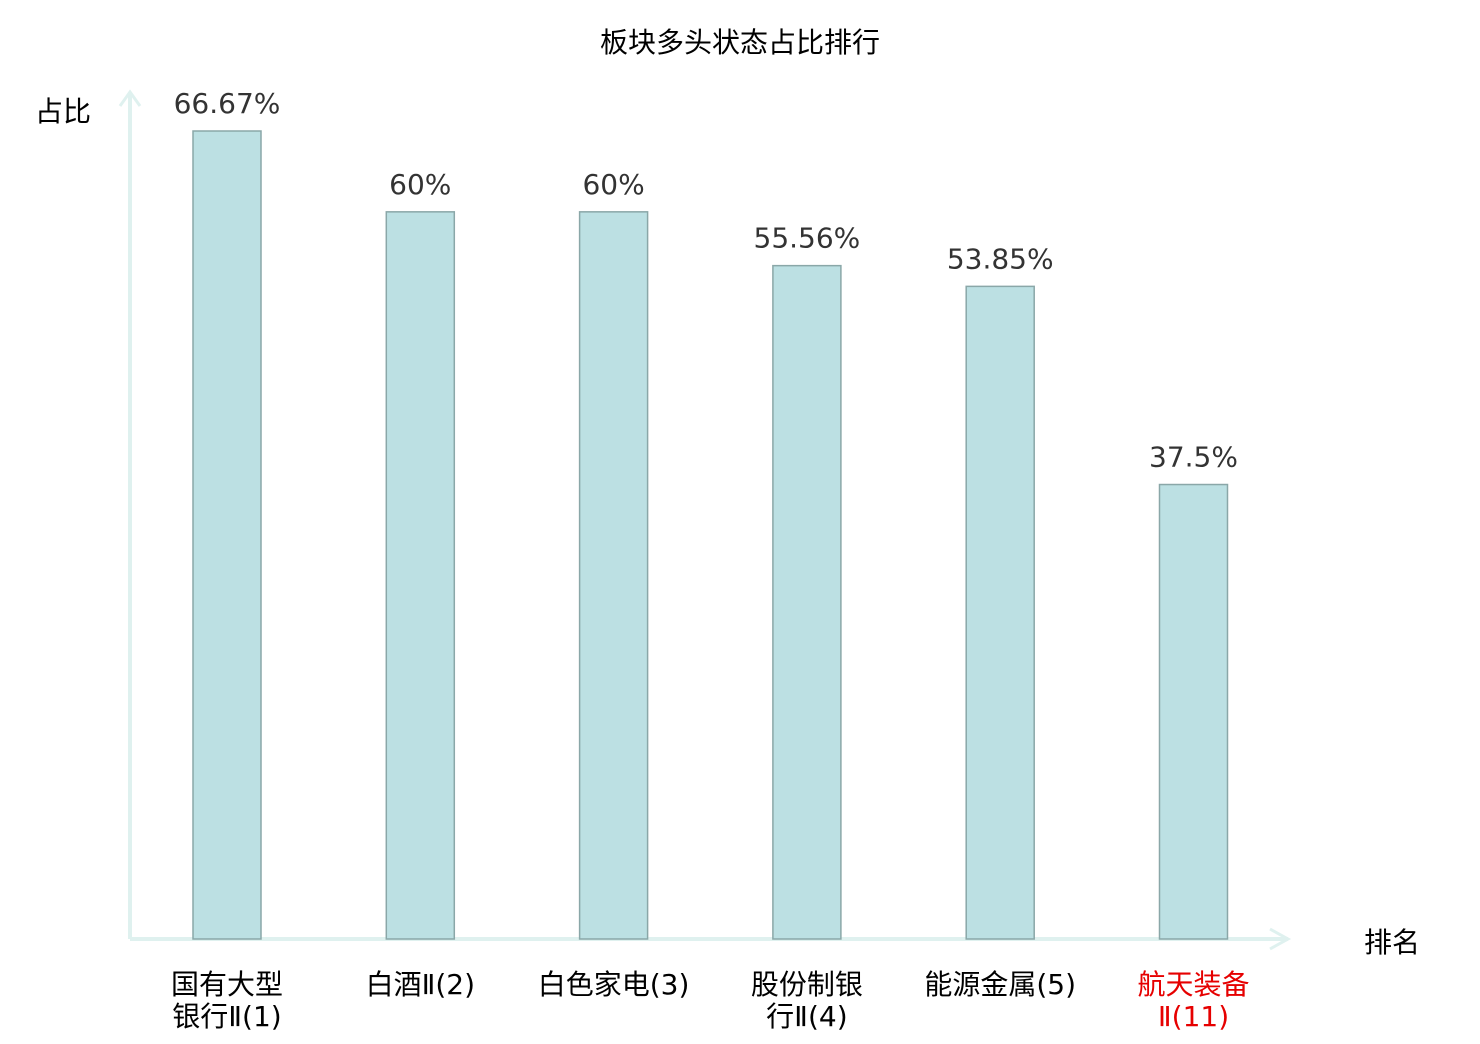  What do you see at coordinates (807, 238) in the screenshot?
I see `data-label: 55.56%` at bounding box center [807, 238].